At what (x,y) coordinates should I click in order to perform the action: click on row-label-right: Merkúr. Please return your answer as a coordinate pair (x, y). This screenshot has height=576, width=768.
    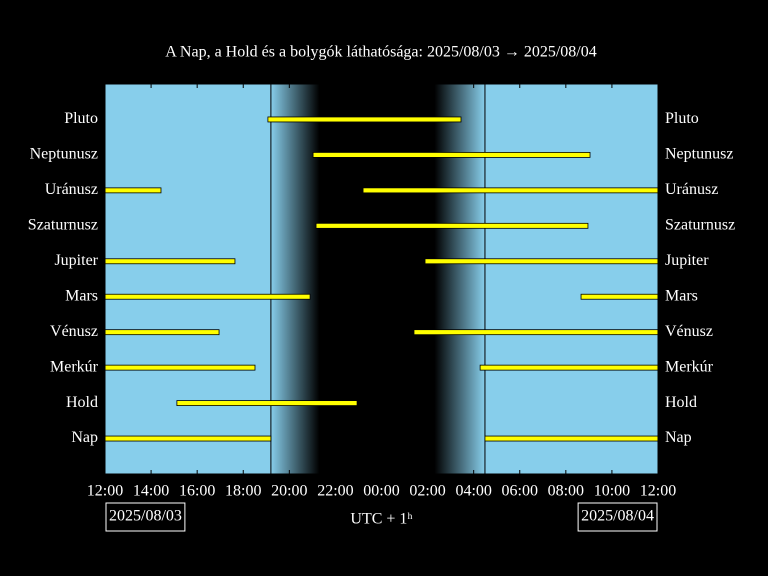
    Looking at the image, I should click on (689, 366).